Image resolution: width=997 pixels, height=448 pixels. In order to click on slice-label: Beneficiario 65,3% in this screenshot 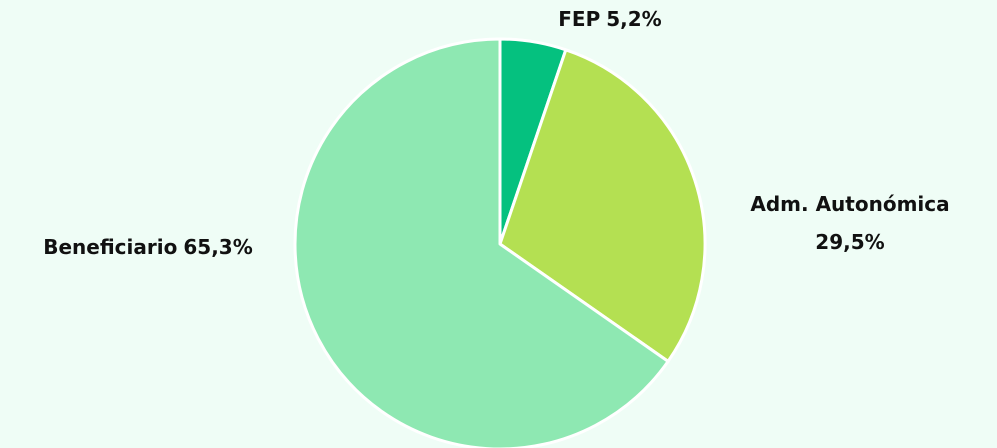, I will do `click(148, 247)`.